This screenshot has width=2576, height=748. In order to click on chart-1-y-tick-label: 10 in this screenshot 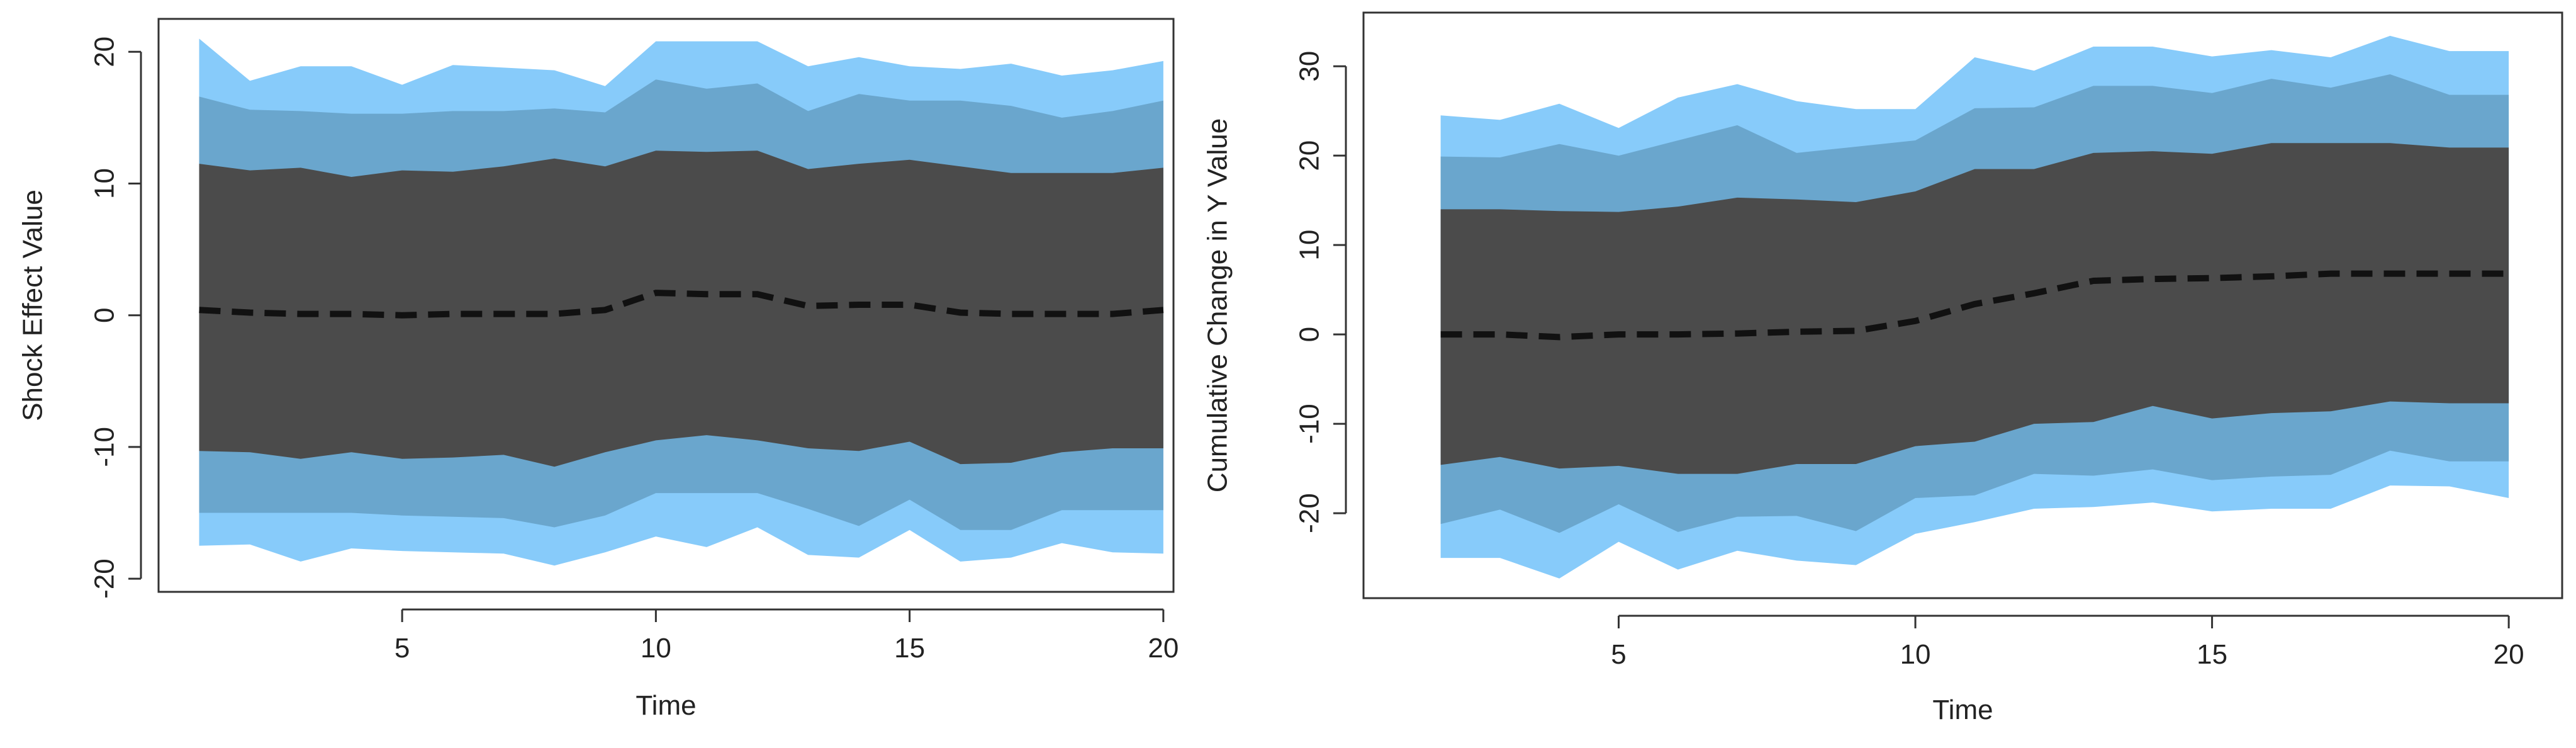, I will do `click(104, 183)`.